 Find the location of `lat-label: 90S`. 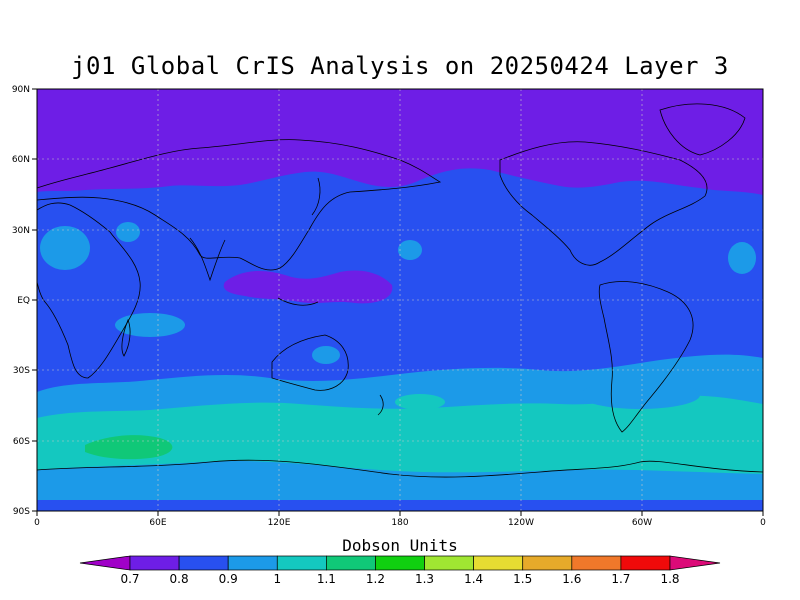

lat-label: 90S is located at coordinates (21, 512).